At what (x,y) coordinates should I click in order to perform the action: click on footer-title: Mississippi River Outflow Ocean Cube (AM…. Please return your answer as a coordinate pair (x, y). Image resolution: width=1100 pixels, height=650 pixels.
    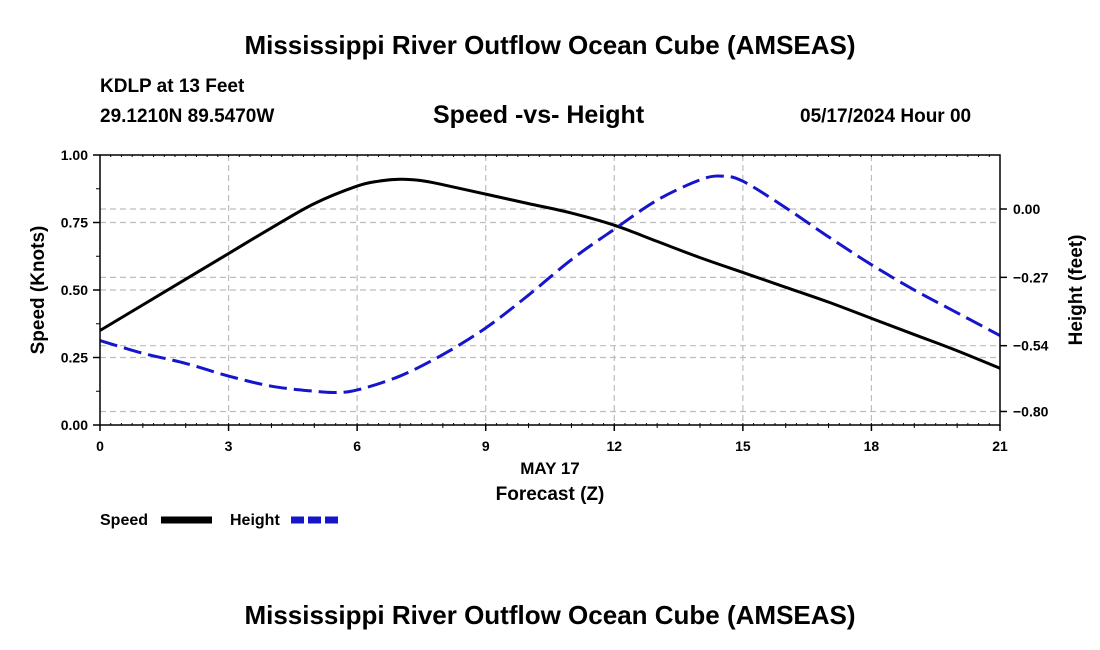
    Looking at the image, I should click on (550, 615).